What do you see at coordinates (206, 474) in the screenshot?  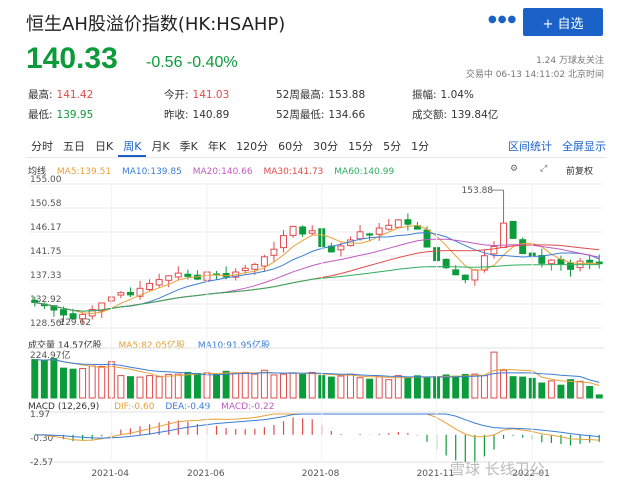 I see `x-tick-label: 2021-06` at bounding box center [206, 474].